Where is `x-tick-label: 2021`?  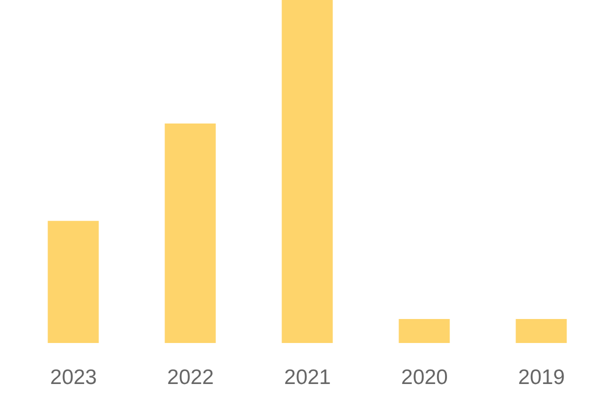 x-tick-label: 2021 is located at coordinates (307, 377).